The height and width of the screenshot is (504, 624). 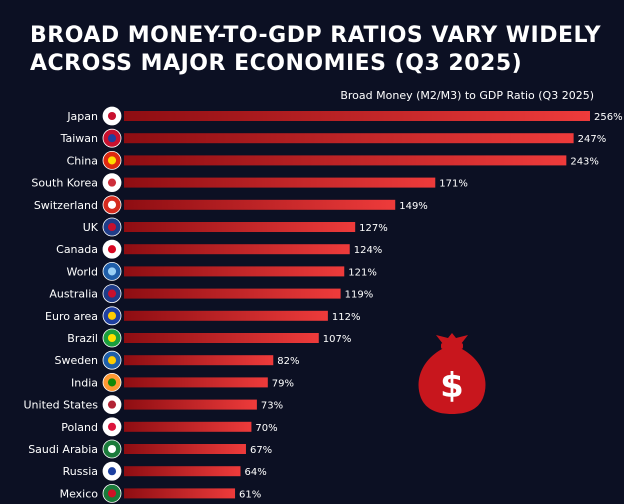 What do you see at coordinates (608, 117) in the screenshot?
I see `value-label: 256%` at bounding box center [608, 117].